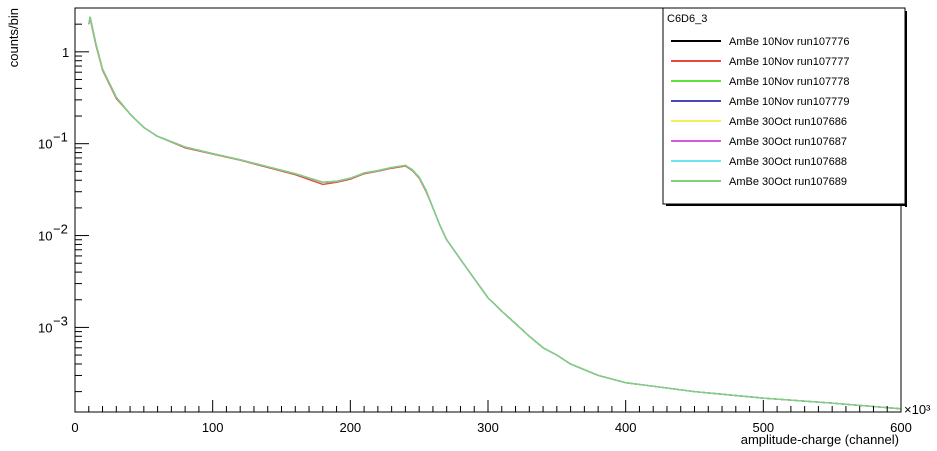 The image size is (937, 451). What do you see at coordinates (63, 200) in the screenshot?
I see `y-axis: 10 −310 −210 −11` at bounding box center [63, 200].